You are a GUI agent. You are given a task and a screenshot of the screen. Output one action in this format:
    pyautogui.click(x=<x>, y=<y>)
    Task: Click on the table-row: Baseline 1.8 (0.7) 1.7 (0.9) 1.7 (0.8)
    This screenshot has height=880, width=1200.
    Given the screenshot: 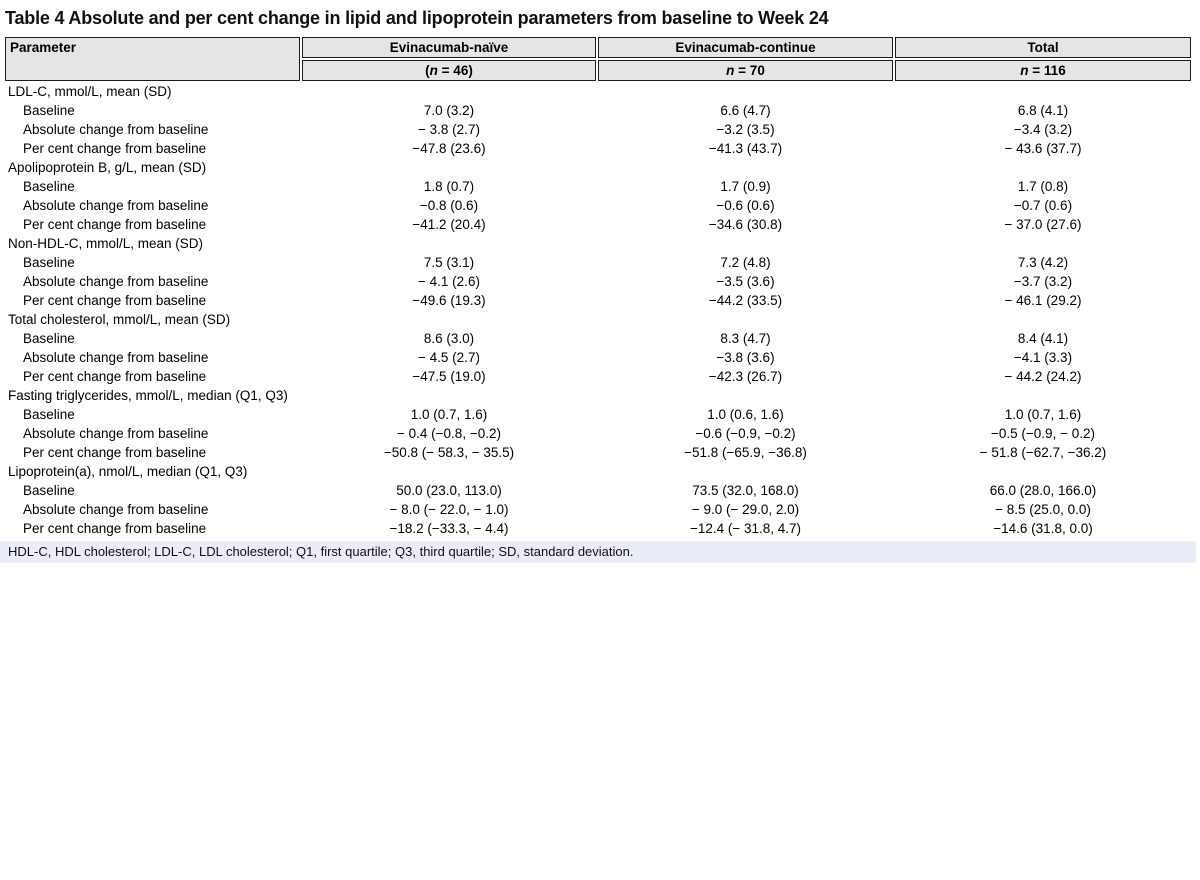 What is the action you would take?
    pyautogui.click(x=598, y=186)
    